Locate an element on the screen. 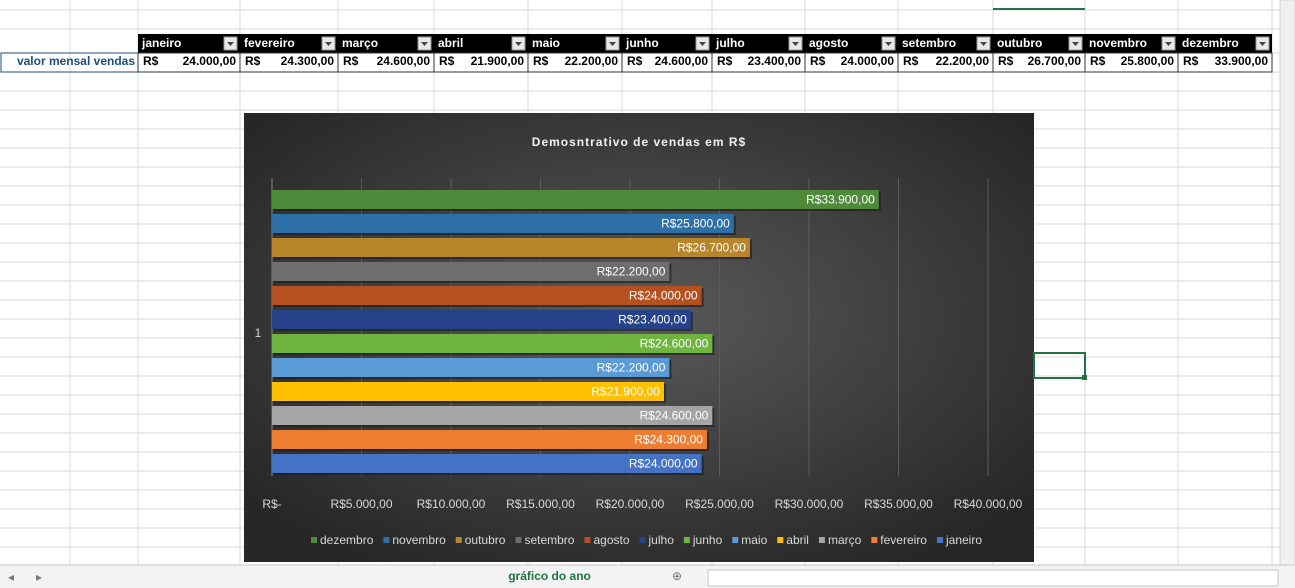 Image resolution: width=1295 pixels, height=588 pixels. sheet-tab-active: gráfico do ano is located at coordinates (549, 576).